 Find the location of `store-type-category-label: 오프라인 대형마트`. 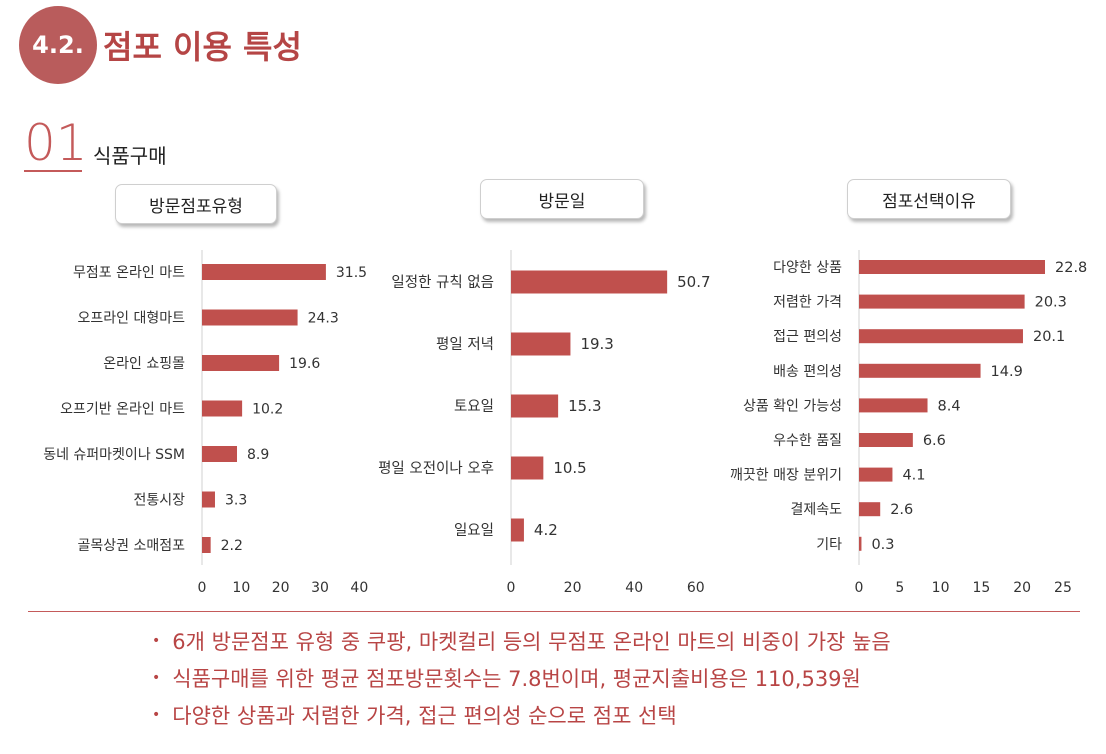

store-type-category-label: 오프라인 대형마트 is located at coordinates (132, 319).